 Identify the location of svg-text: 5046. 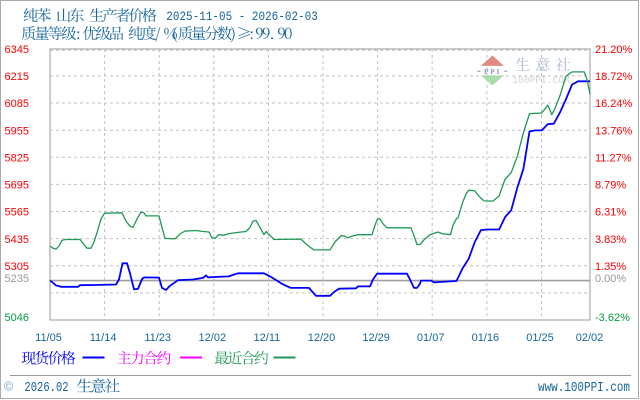
(17, 318).